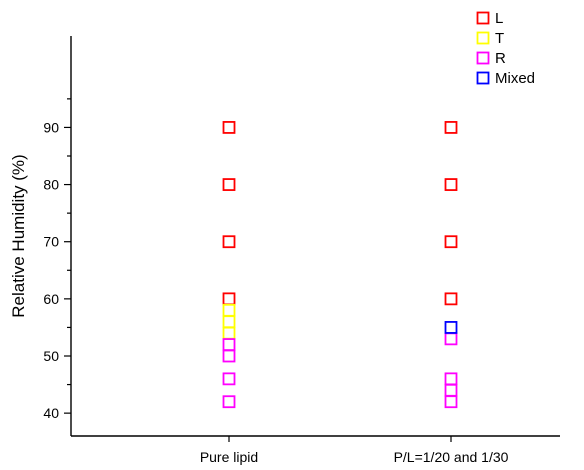  What do you see at coordinates (483, 78) in the screenshot?
I see `legend-marker-mixed` at bounding box center [483, 78].